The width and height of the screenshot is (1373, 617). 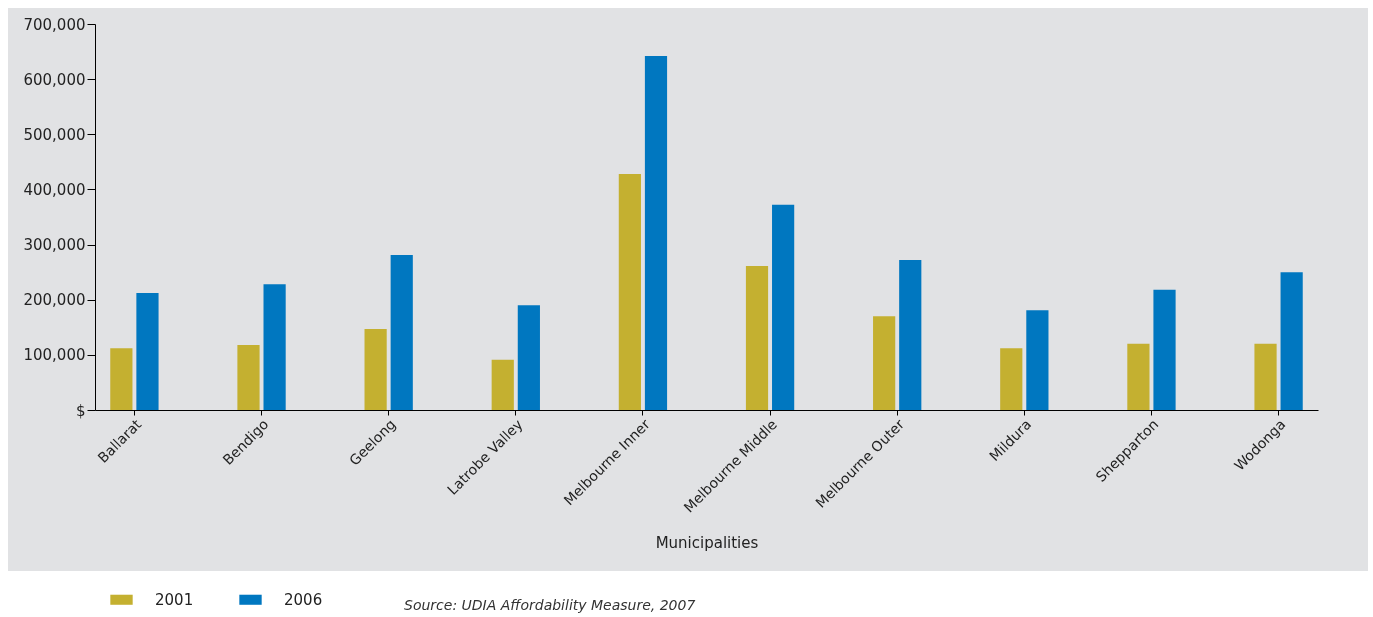 I want to click on x-axis-title: Municipalities, so click(x=707, y=542).